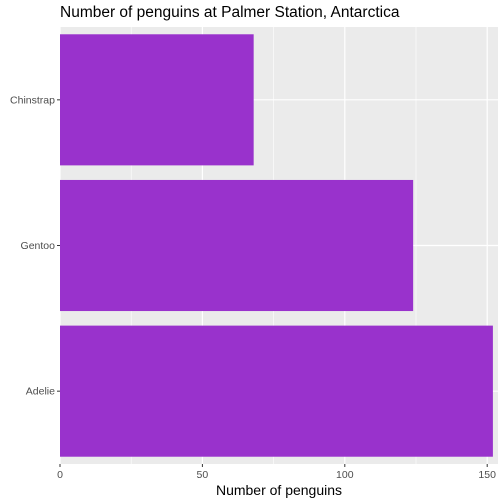  Describe the element at coordinates (279, 490) in the screenshot. I see `x-axis-title: Number of penguins` at that location.